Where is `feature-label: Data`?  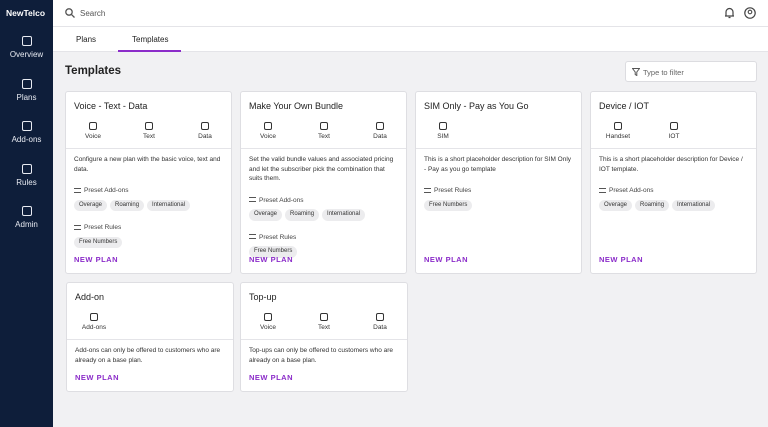
feature-label: Data is located at coordinates (205, 136).